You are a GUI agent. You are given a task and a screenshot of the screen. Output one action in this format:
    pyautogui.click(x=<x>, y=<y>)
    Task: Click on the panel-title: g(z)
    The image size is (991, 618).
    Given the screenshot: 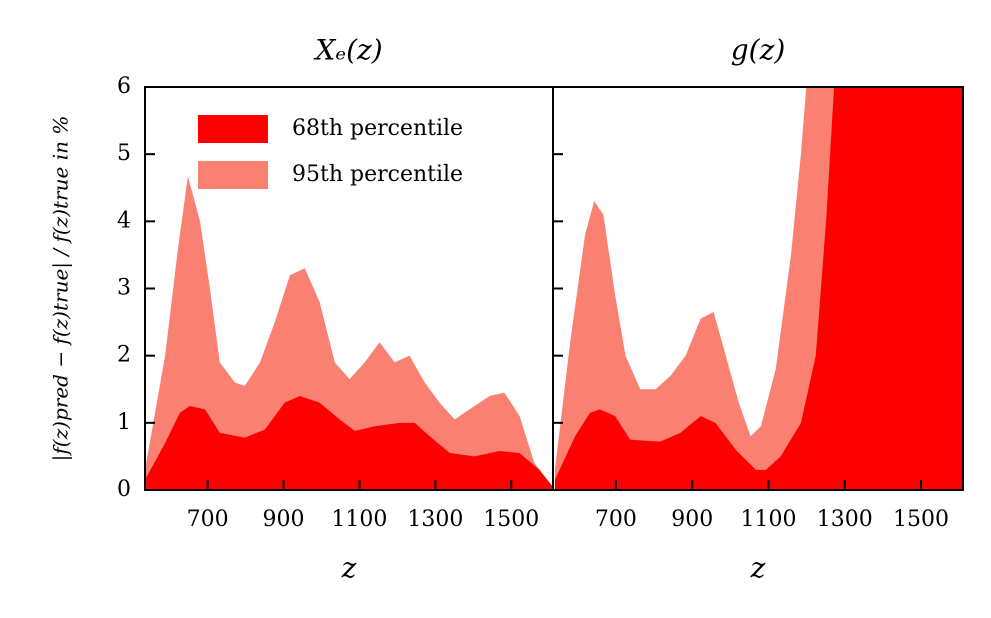 What is the action you would take?
    pyautogui.click(x=758, y=50)
    